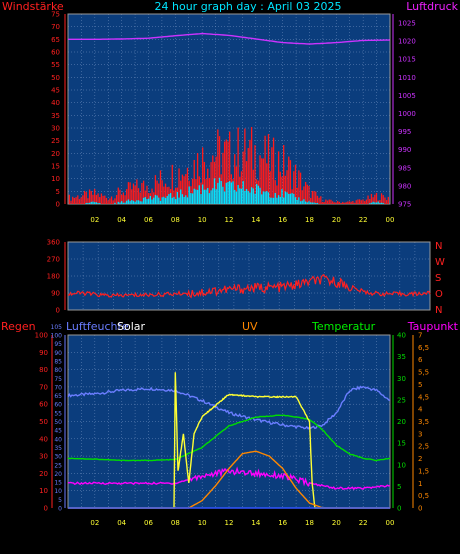 The image size is (460, 554). Describe the element at coordinates (43, 405) in the screenshot. I see `rain-tick-label: 60` at that location.